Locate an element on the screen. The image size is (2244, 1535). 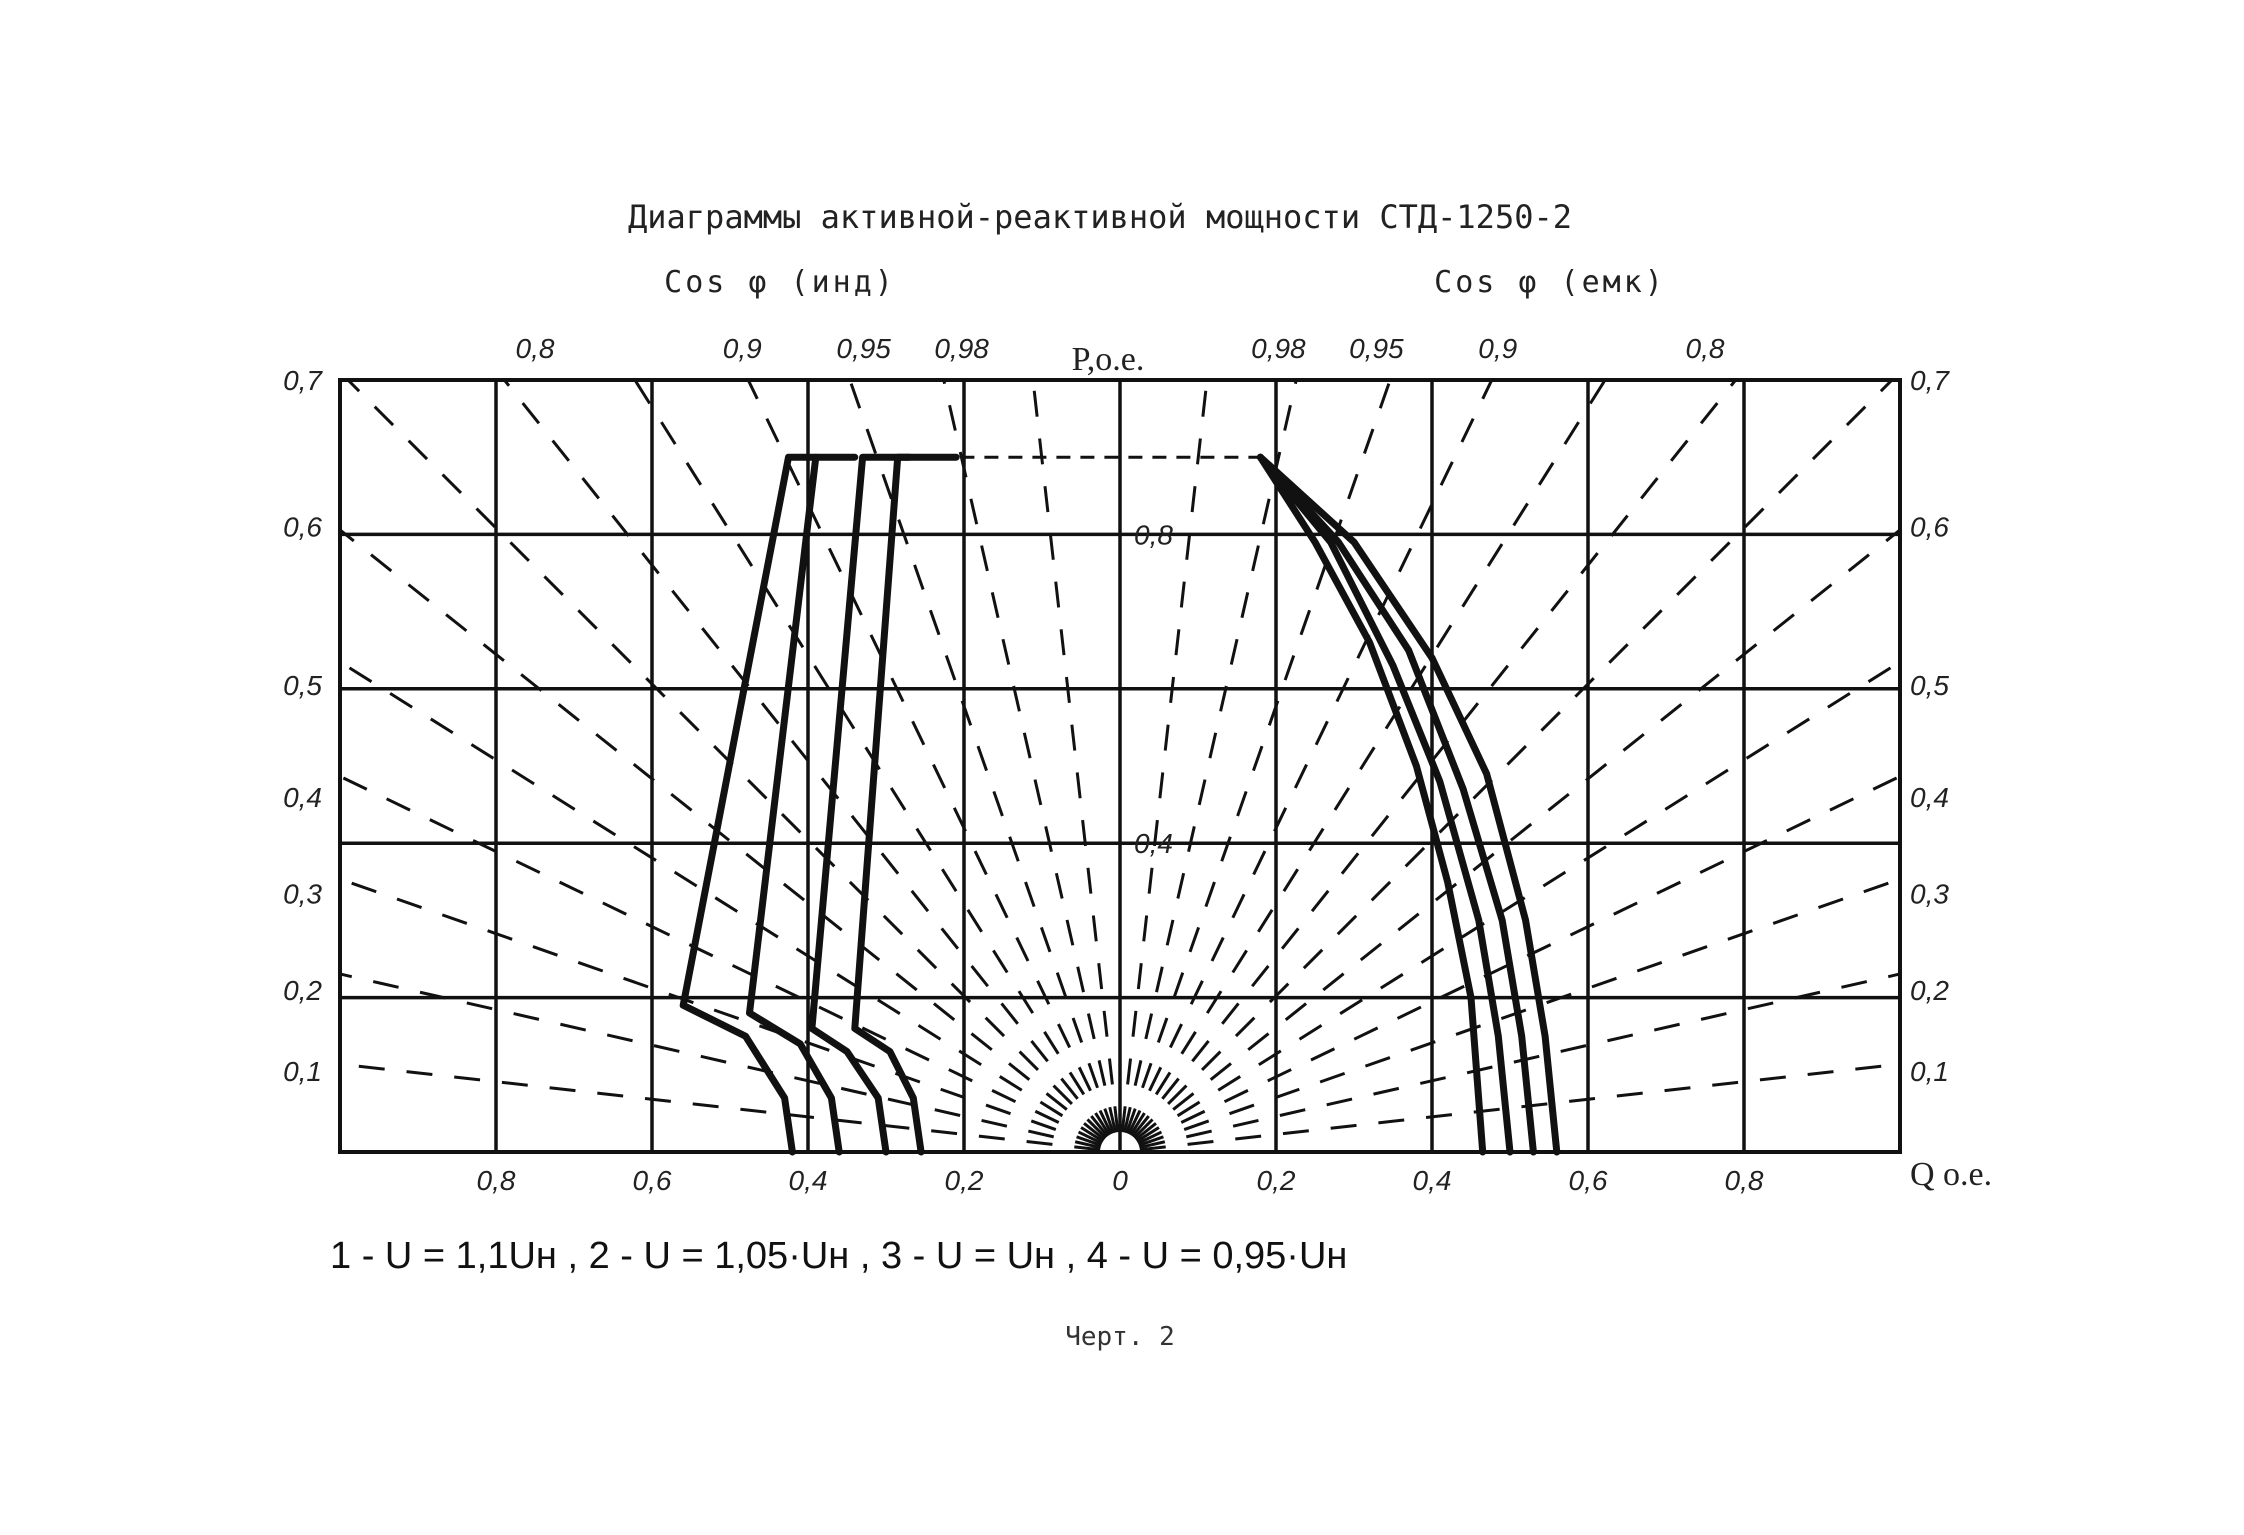
header-cos-inductive: Cos φ (инд) is located at coordinates (780, 282).